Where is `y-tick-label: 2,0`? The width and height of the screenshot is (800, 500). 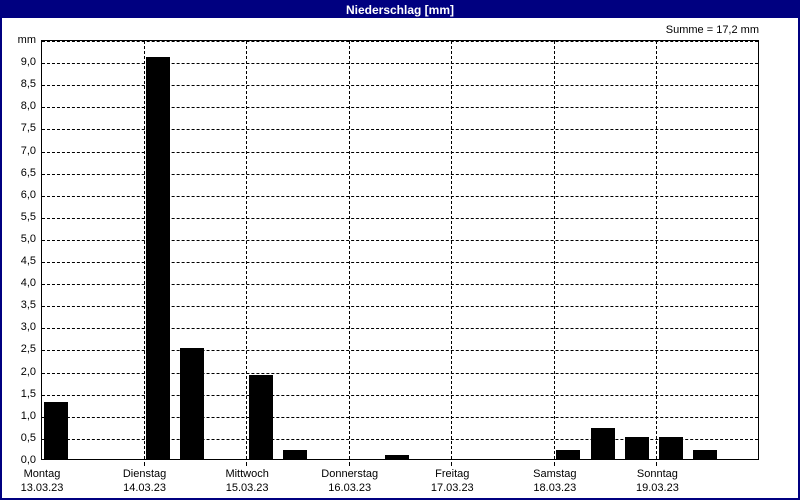
y-tick-label: 2,0 is located at coordinates (28, 371).